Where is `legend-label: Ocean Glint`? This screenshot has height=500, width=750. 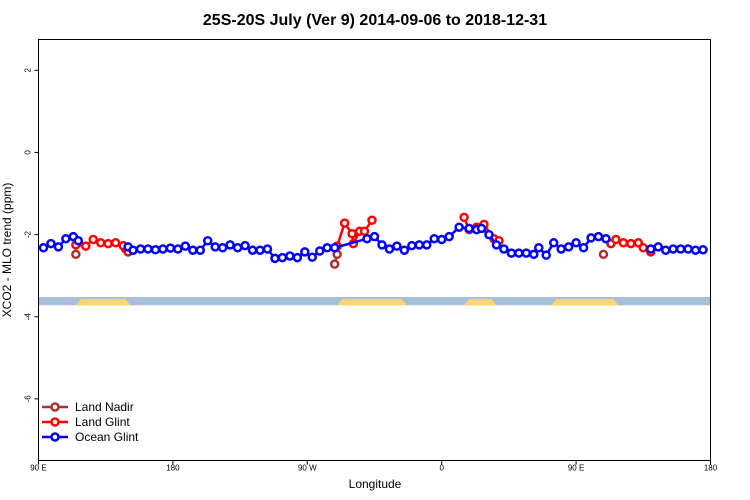 legend-label: Ocean Glint is located at coordinates (107, 437).